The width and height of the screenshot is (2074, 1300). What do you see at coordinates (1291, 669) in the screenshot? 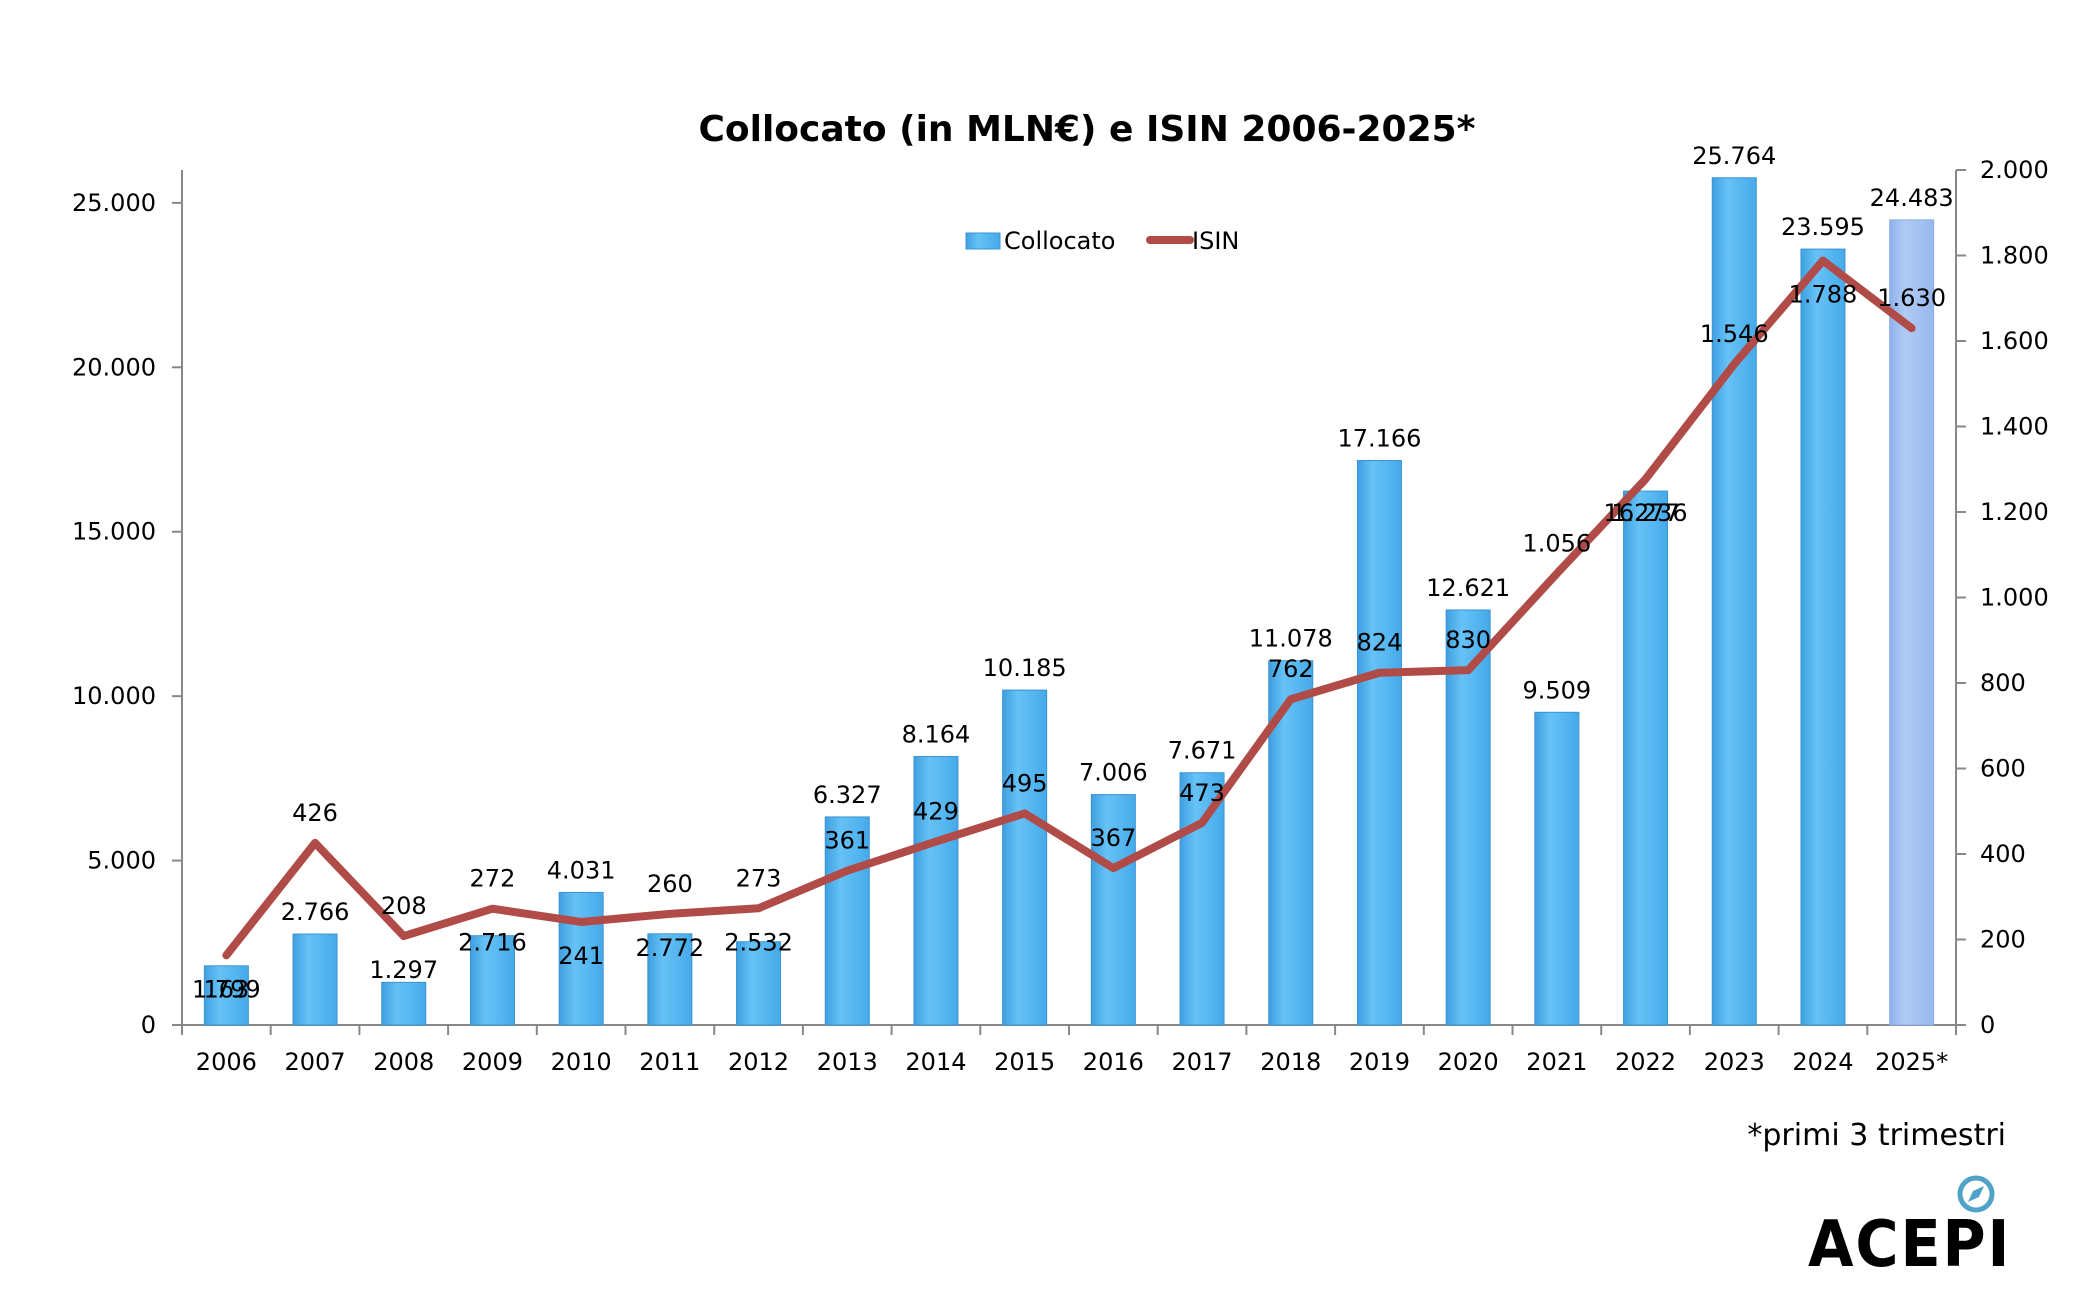
I see `data-label-isin: 762` at bounding box center [1291, 669].